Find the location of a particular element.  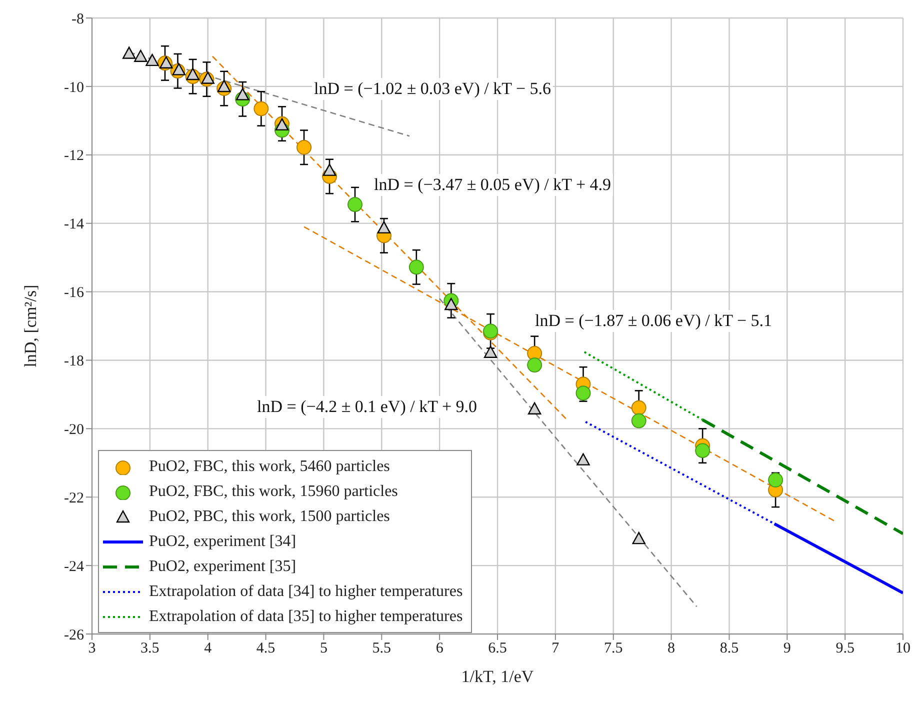

x-tick-label: 6.5 is located at coordinates (497, 648).